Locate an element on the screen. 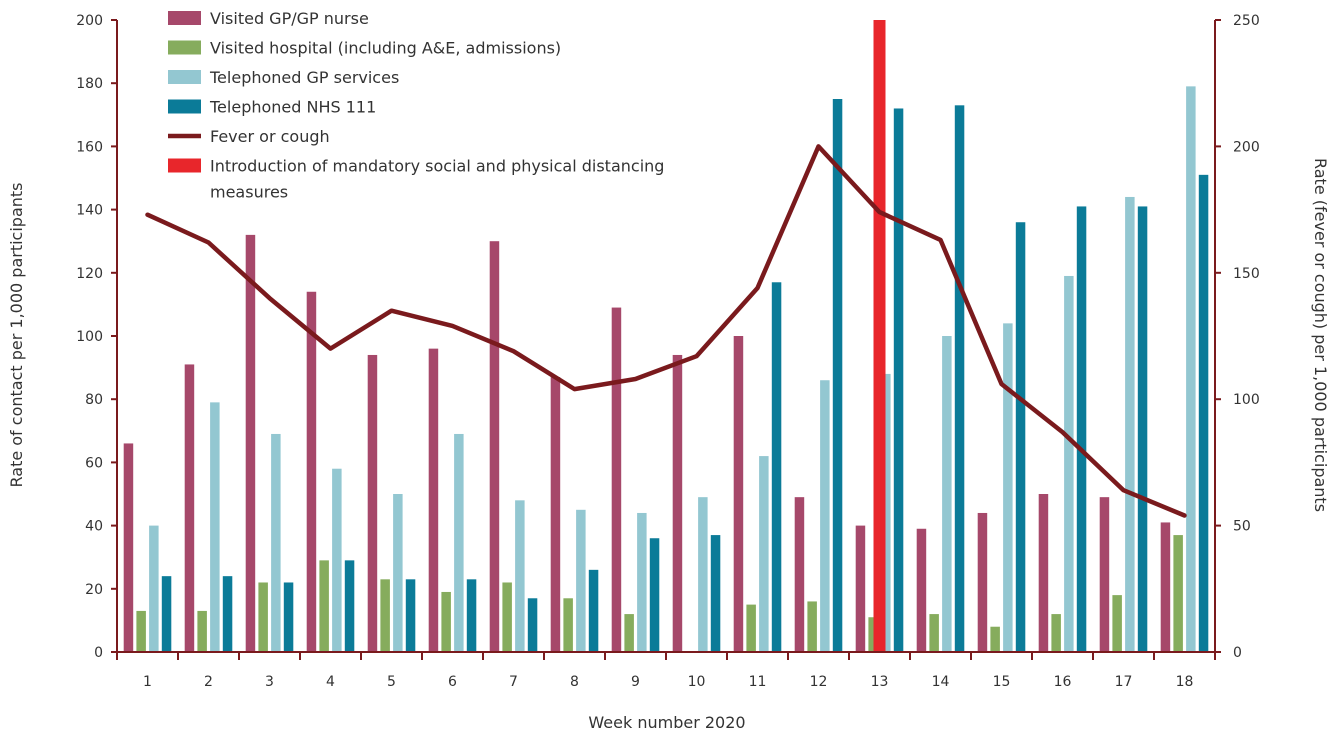 This screenshot has height=740, width=1335. x-tick-label-week-7: 7 is located at coordinates (513, 682).